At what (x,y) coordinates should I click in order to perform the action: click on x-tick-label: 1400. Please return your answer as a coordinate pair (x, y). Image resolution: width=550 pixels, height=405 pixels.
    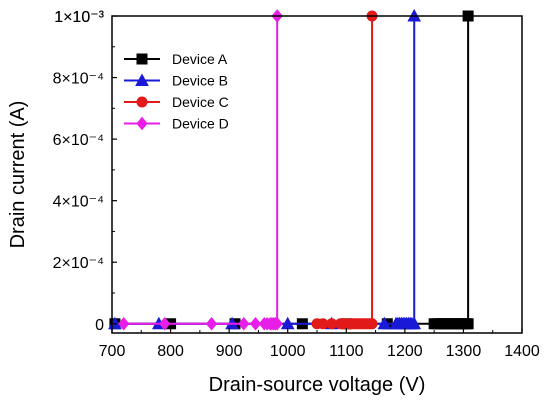
    Looking at the image, I should click on (522, 351).